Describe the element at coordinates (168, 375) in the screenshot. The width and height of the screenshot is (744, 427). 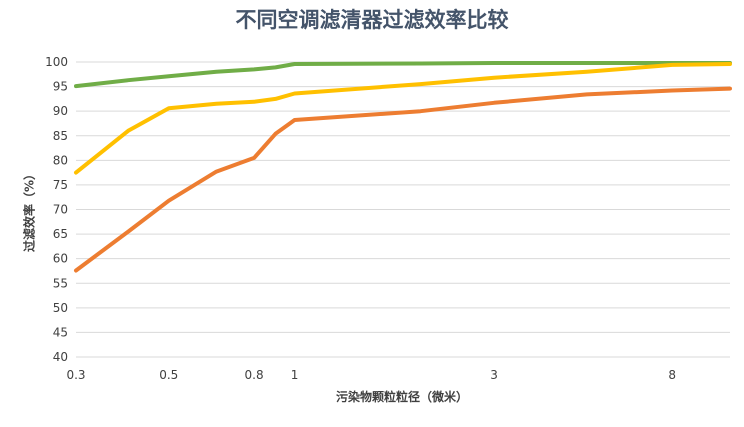
I see `x-tick-label: 0.5` at that location.